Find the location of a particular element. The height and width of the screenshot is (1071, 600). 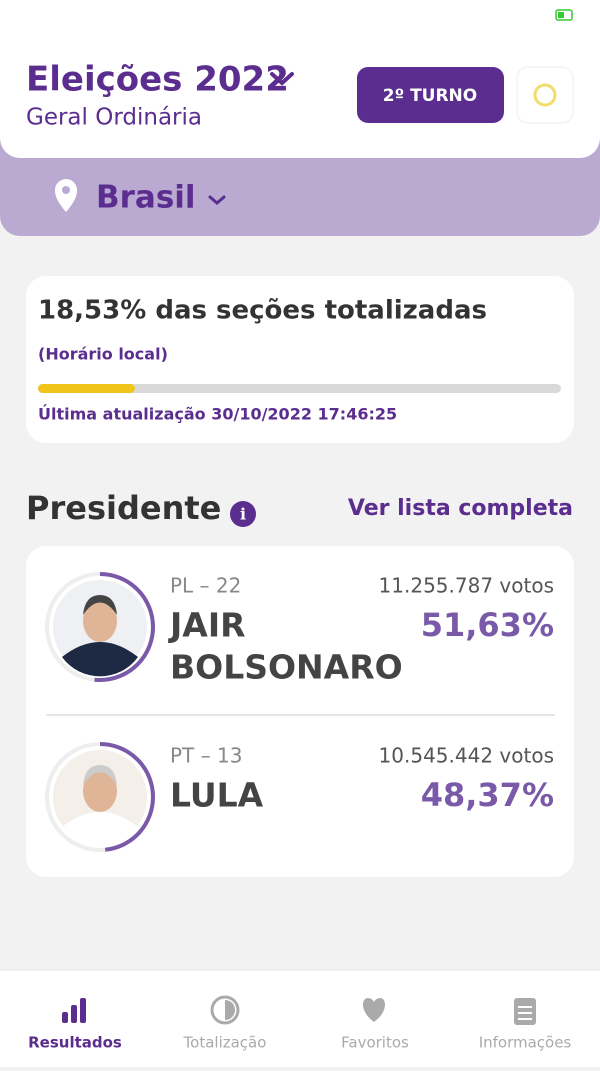

progress-note: (Horário local) is located at coordinates (103, 354).